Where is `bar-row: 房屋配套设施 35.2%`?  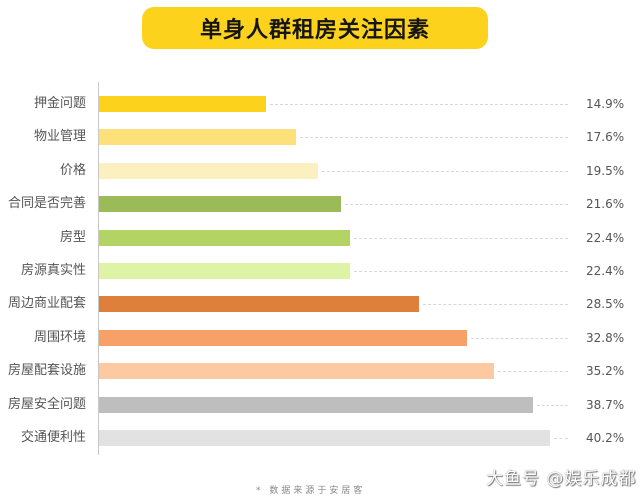 bar-row: 房屋配套设施 35.2% is located at coordinates (320, 371).